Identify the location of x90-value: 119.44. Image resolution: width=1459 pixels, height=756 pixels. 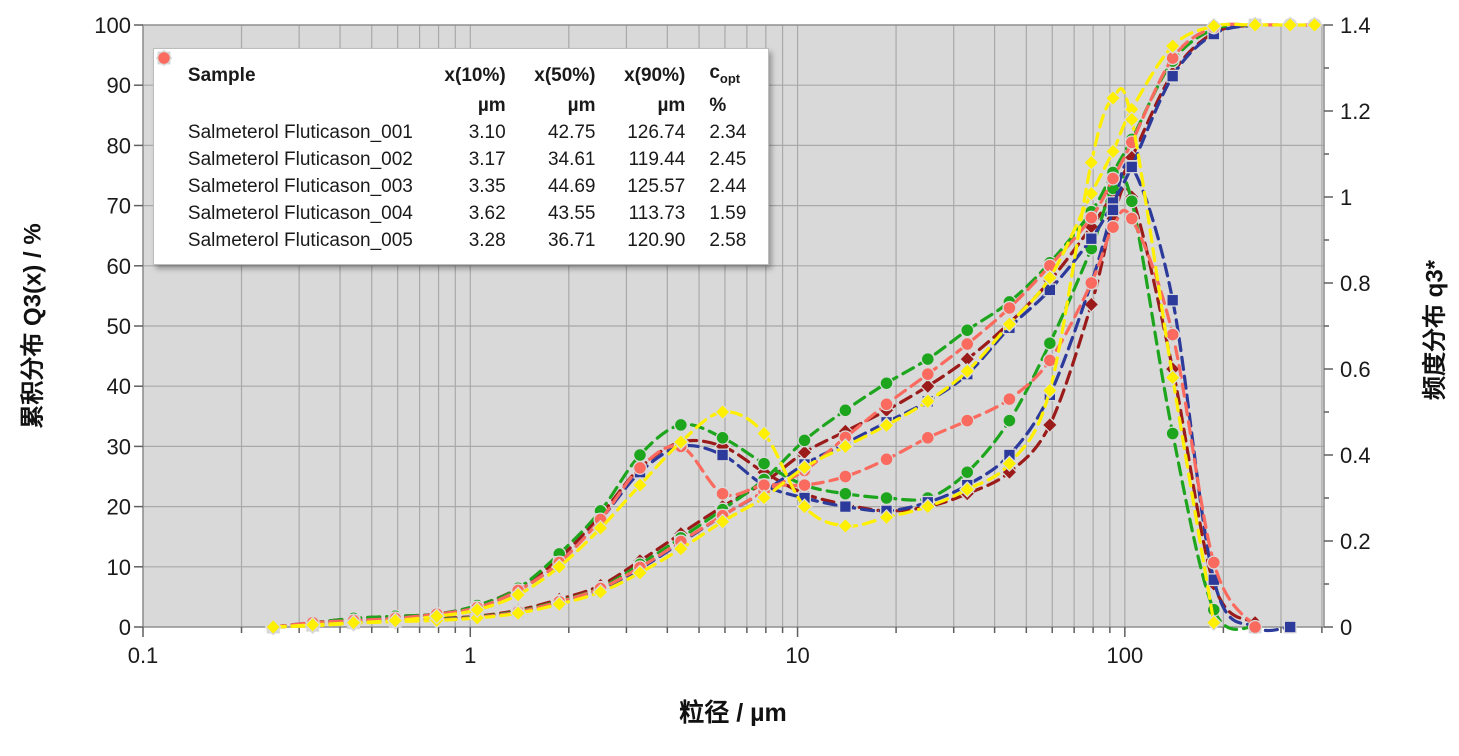
(657, 159).